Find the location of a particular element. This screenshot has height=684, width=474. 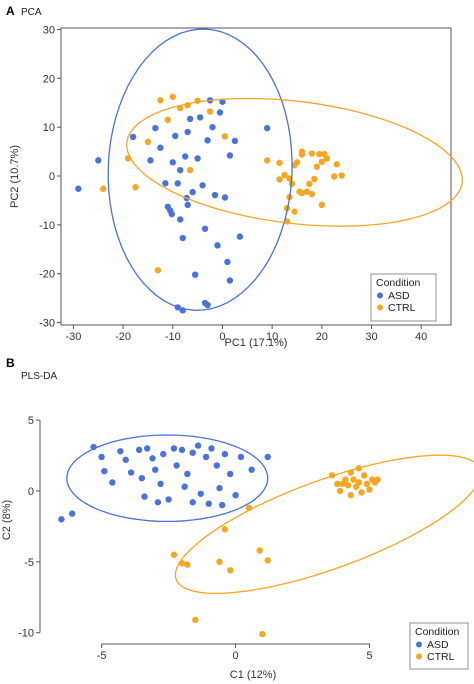

panel-a-title: PCA is located at coordinates (31, 12).